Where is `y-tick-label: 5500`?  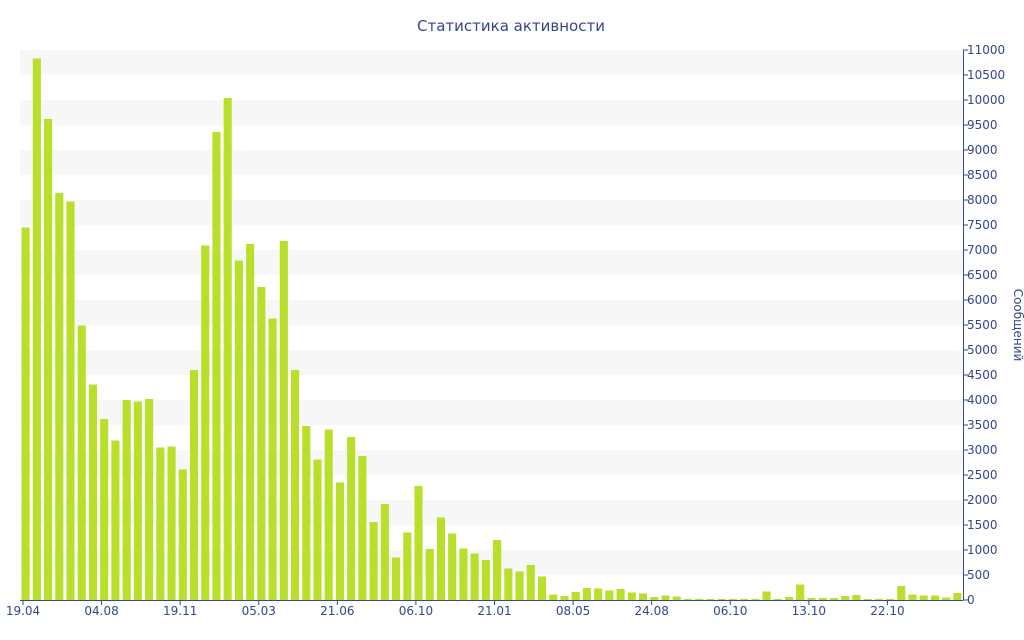
y-tick-label: 5500 is located at coordinates (982, 325).